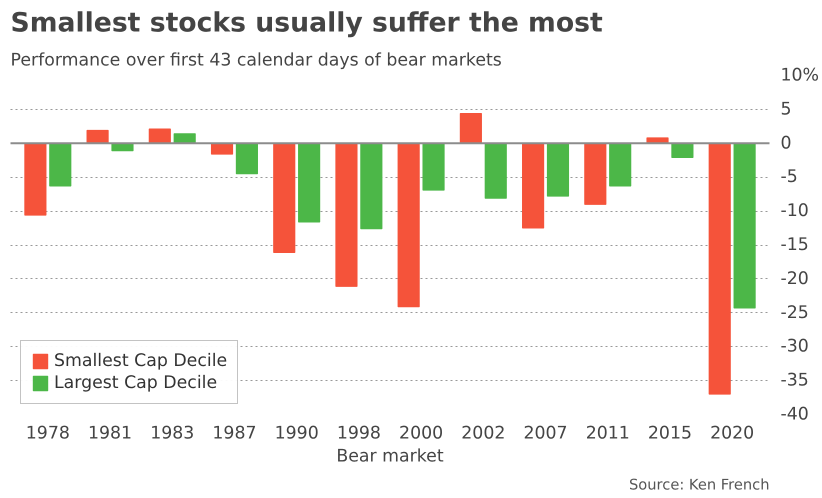 The width and height of the screenshot is (822, 498). Describe the element at coordinates (786, 143) in the screenshot. I see `y-tick-label: 0` at that location.